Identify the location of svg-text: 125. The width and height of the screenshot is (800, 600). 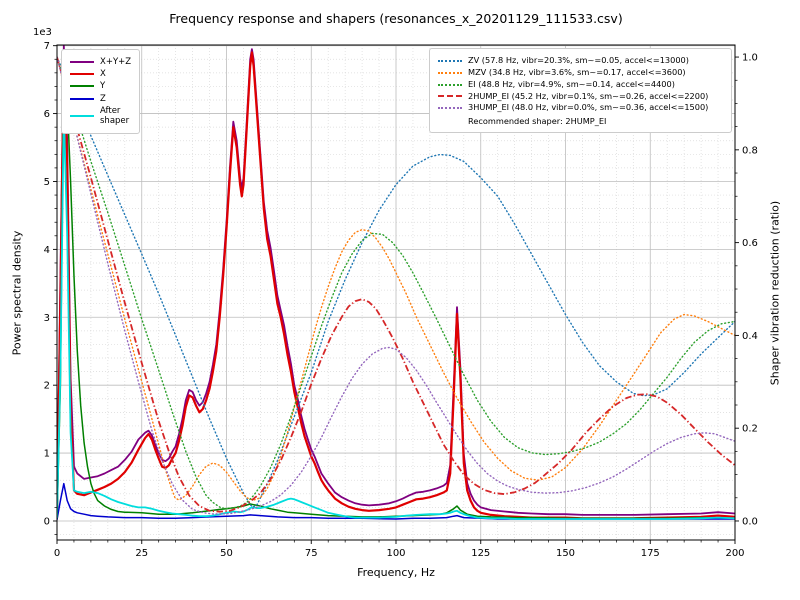
(480, 553).